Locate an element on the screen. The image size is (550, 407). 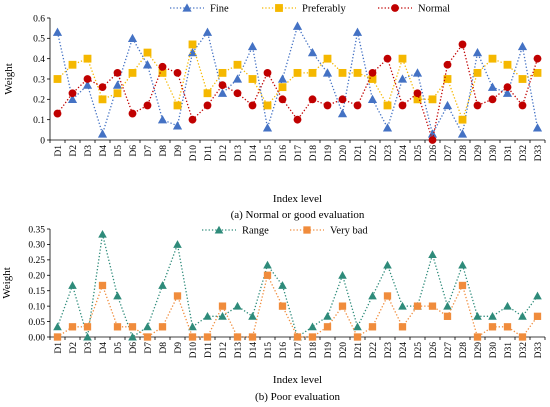
x-tick-label: D3 is located at coordinates (89, 151).